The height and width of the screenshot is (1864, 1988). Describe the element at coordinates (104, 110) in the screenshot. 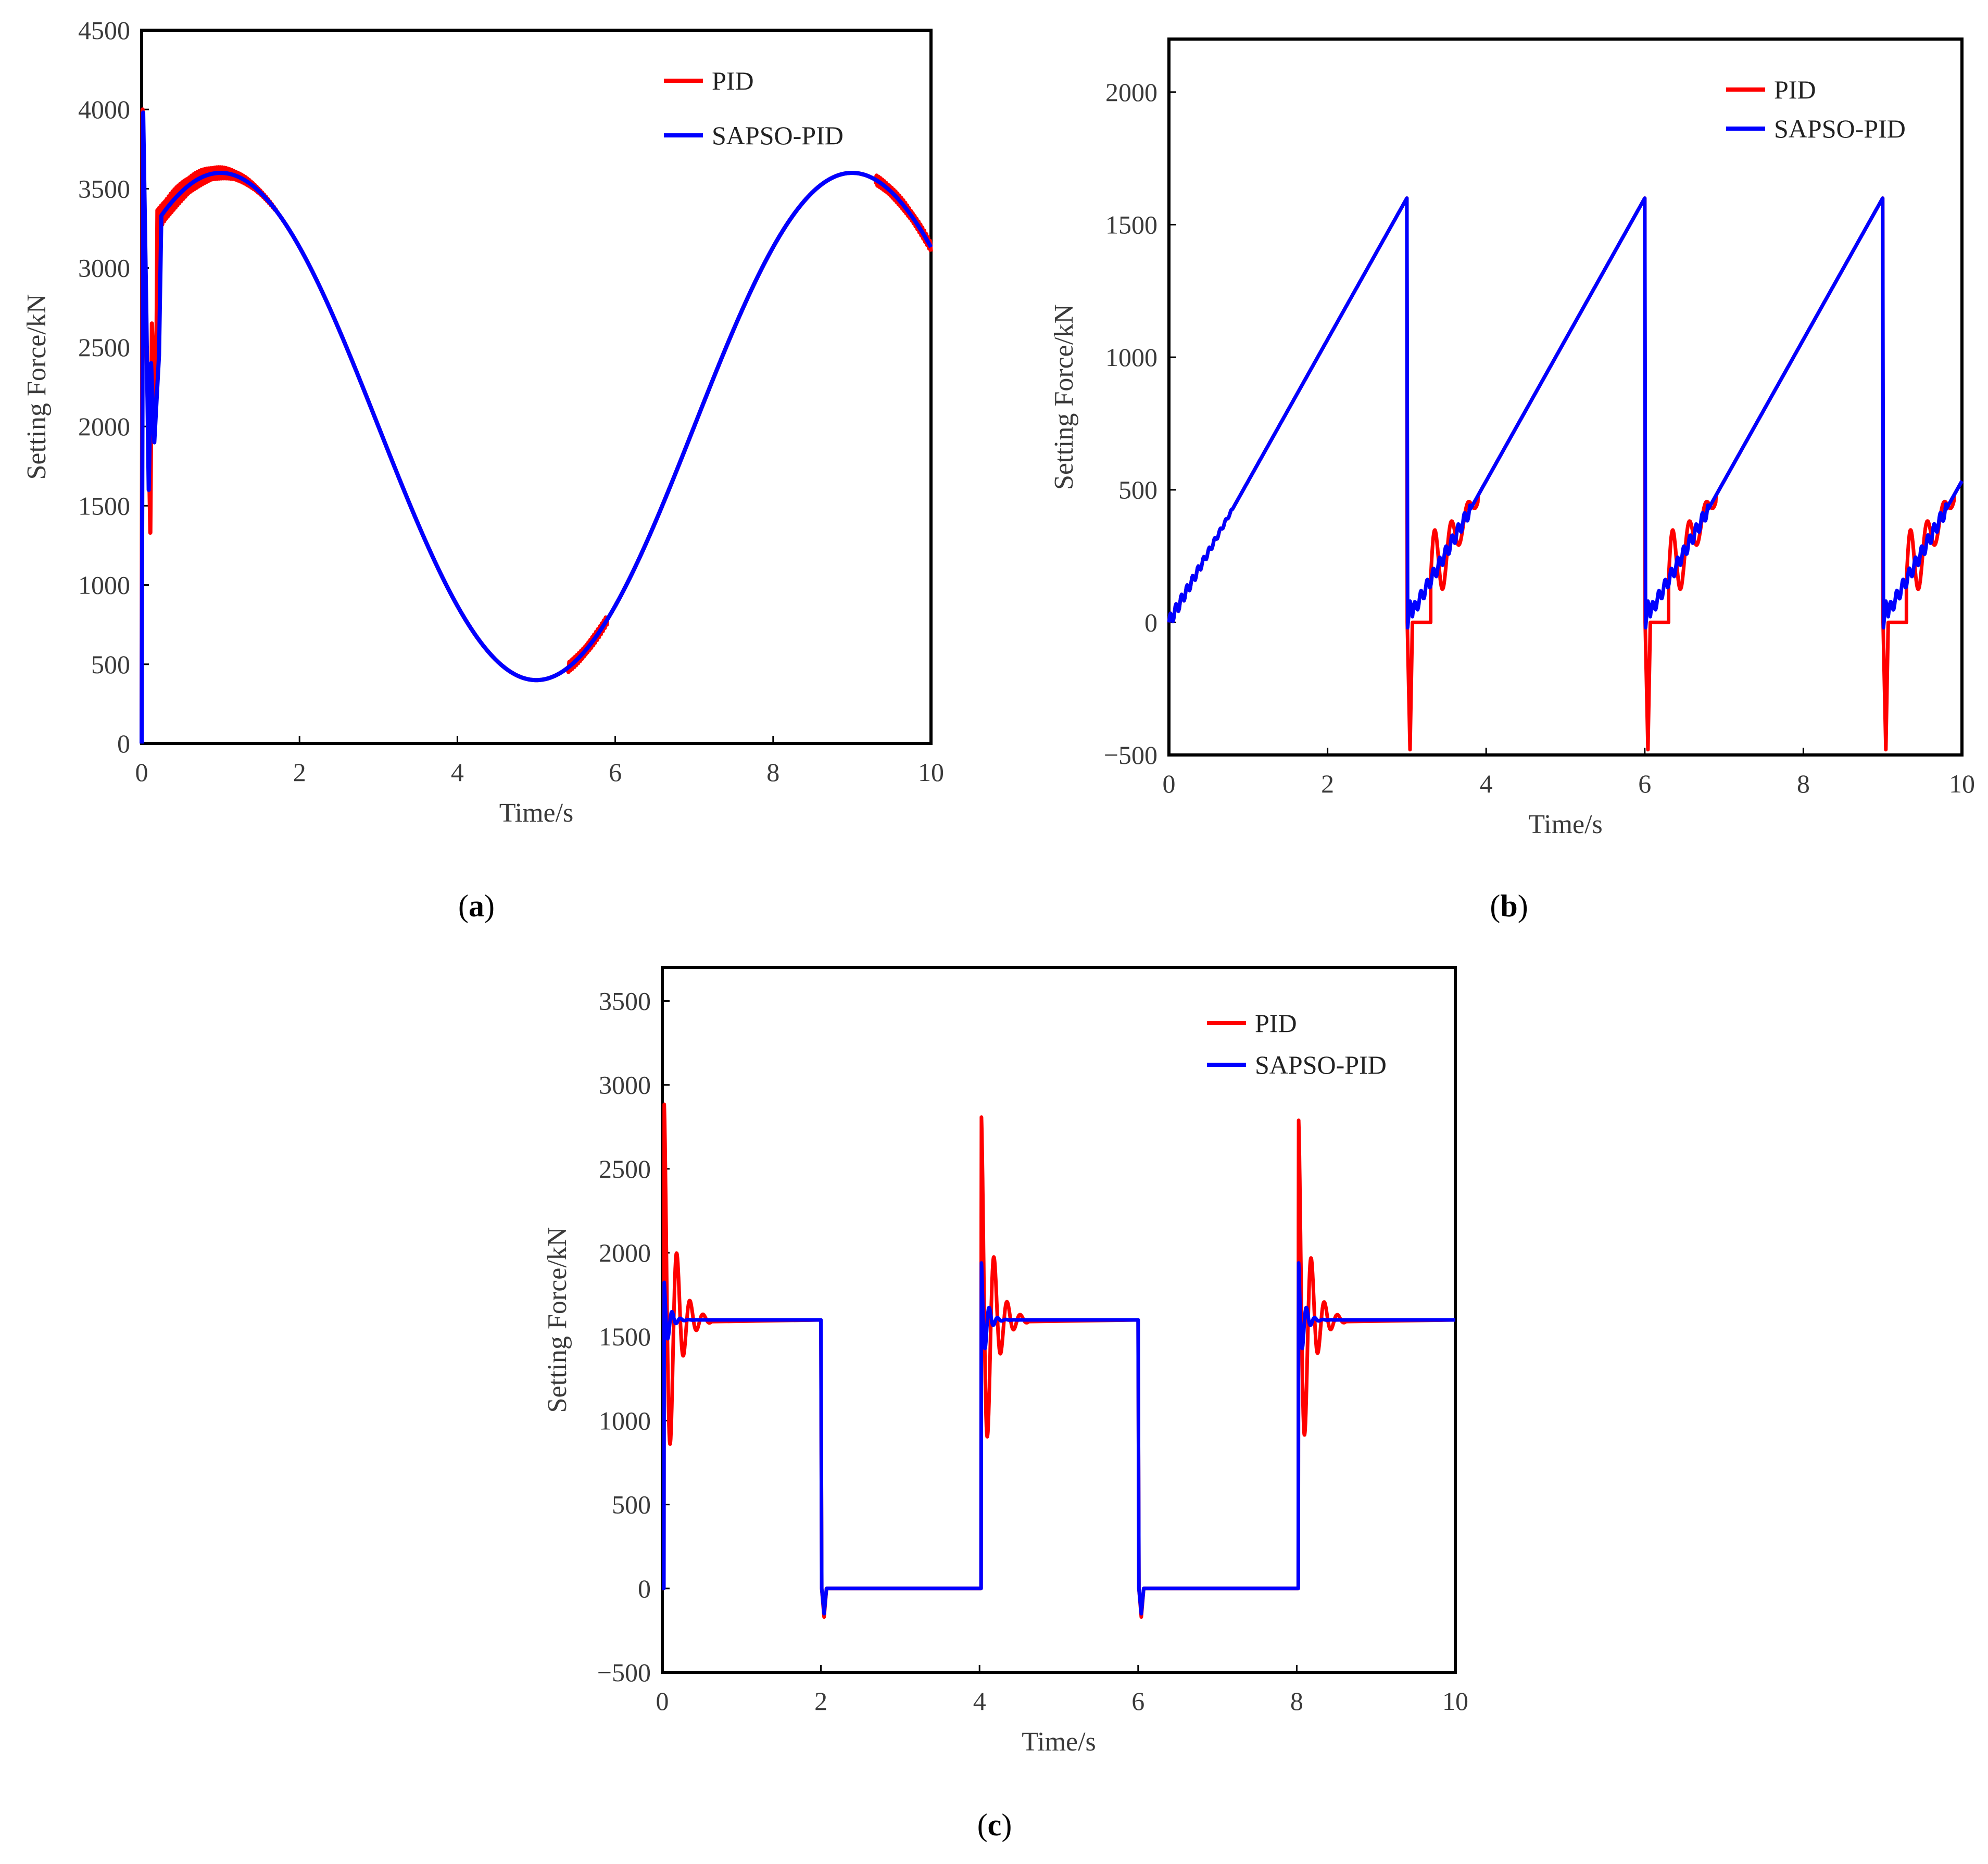

I see `y-tick-label: 4000` at that location.